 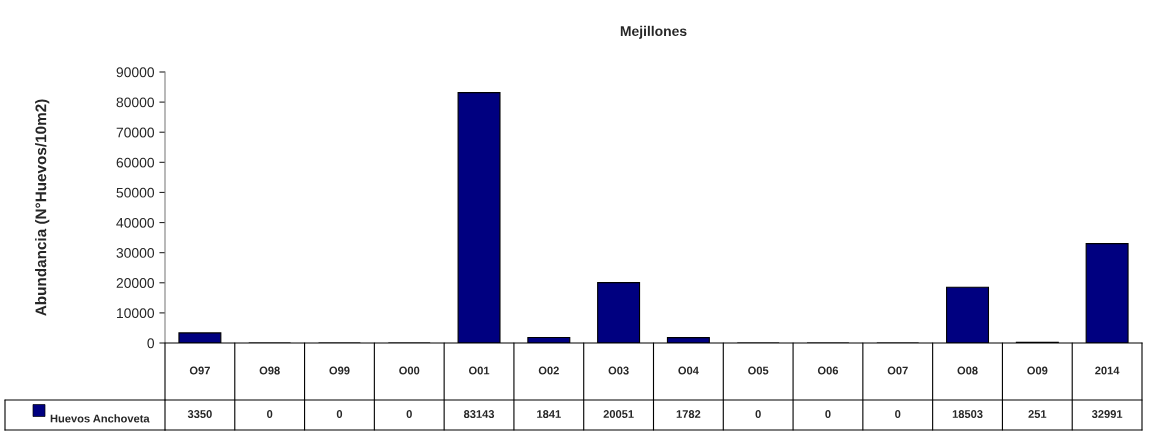 What do you see at coordinates (136, 313) in the screenshot?
I see `y-tick-label: 10000` at bounding box center [136, 313].